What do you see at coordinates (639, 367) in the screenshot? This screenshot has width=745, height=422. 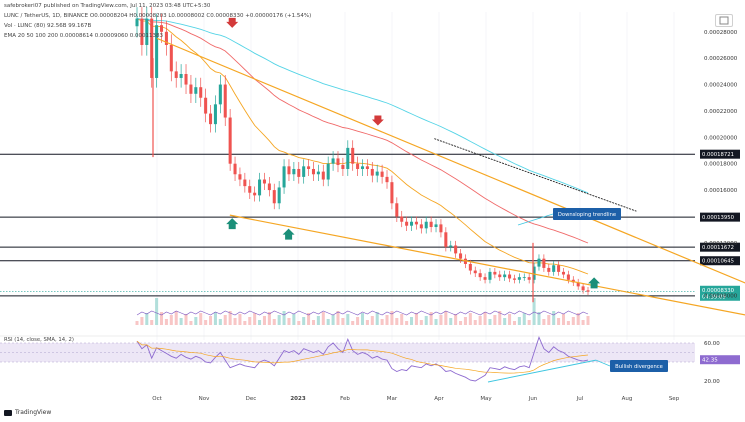 I see `divergence-label: Bullish divergence` at bounding box center [639, 367].